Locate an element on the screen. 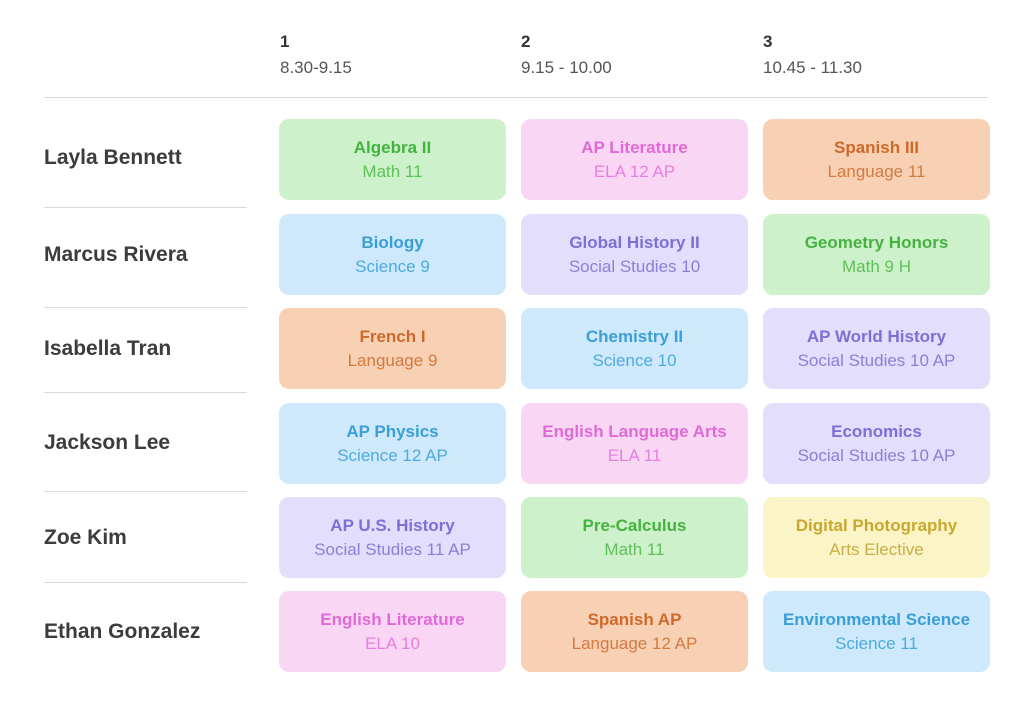 This screenshot has height=720, width=1024. period-header-3: 3 10.45 - 11.30 is located at coordinates (812, 55).